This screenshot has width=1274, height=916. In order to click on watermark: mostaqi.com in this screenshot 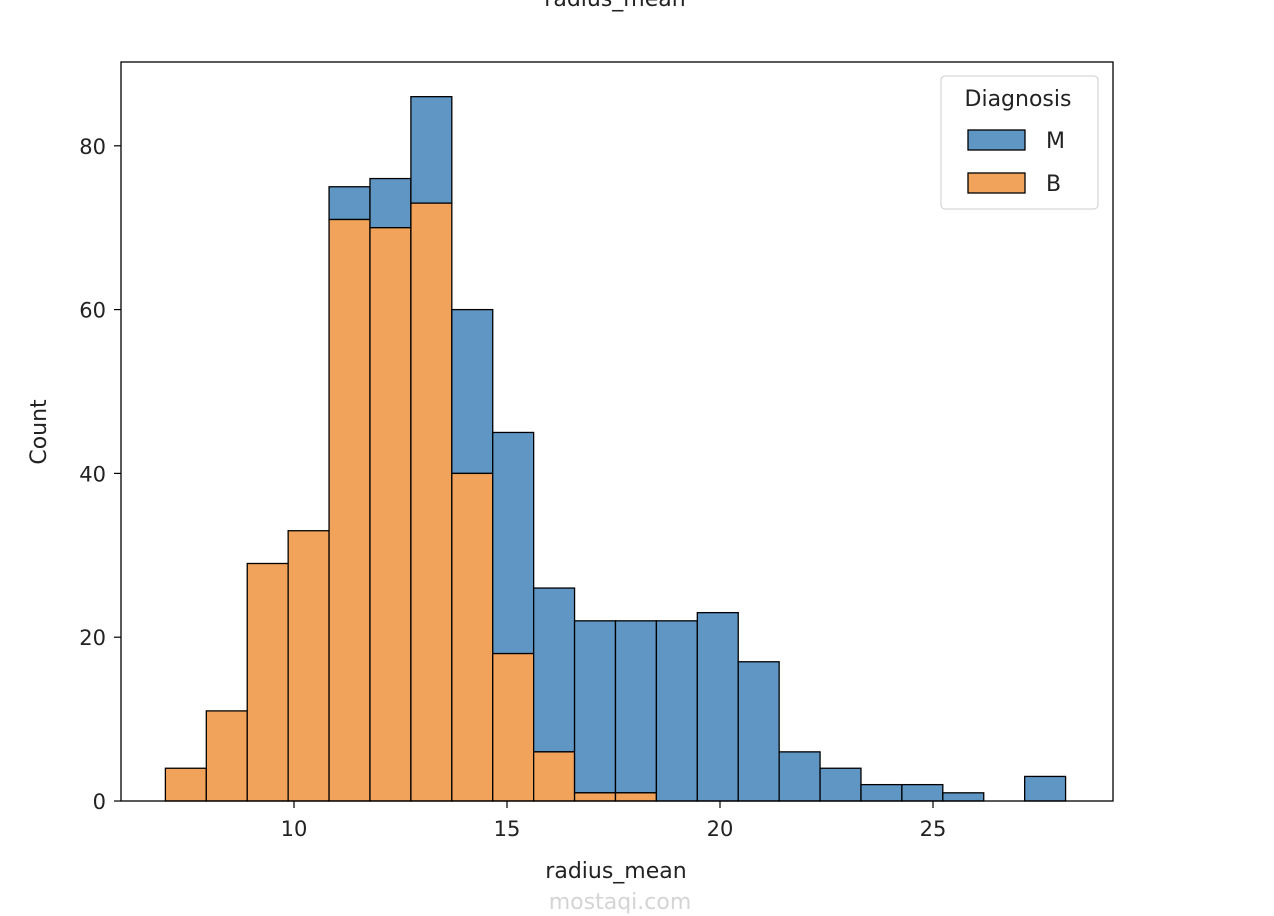, I will do `click(620, 902)`.